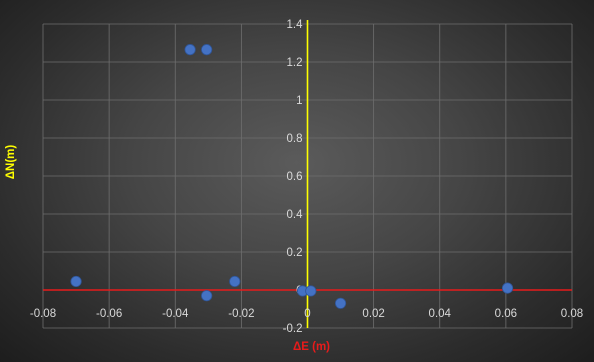 Image resolution: width=594 pixels, height=362 pixels. Describe the element at coordinates (572, 314) in the screenshot. I see `x-tick-label: 0.08` at that location.